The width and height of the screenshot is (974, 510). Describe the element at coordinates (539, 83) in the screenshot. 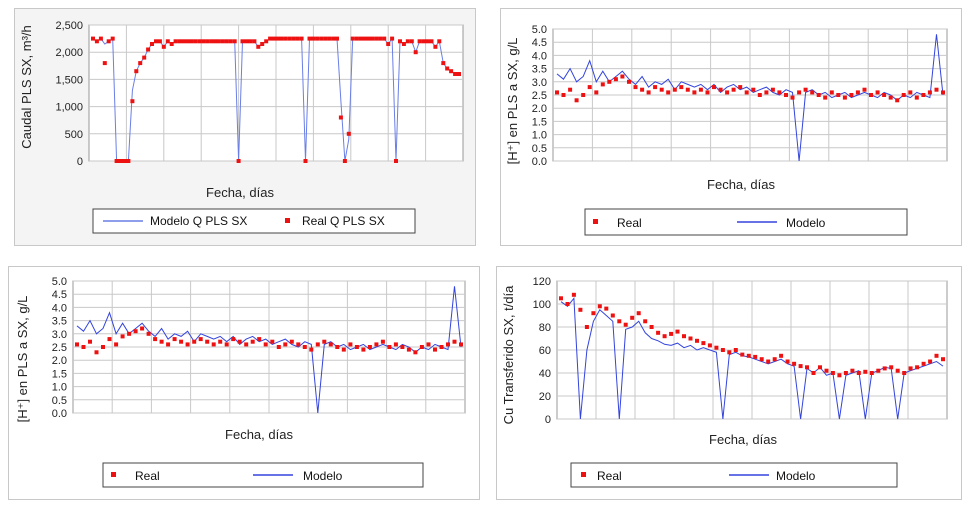

I see `y-tick-label: 3.0` at that location.